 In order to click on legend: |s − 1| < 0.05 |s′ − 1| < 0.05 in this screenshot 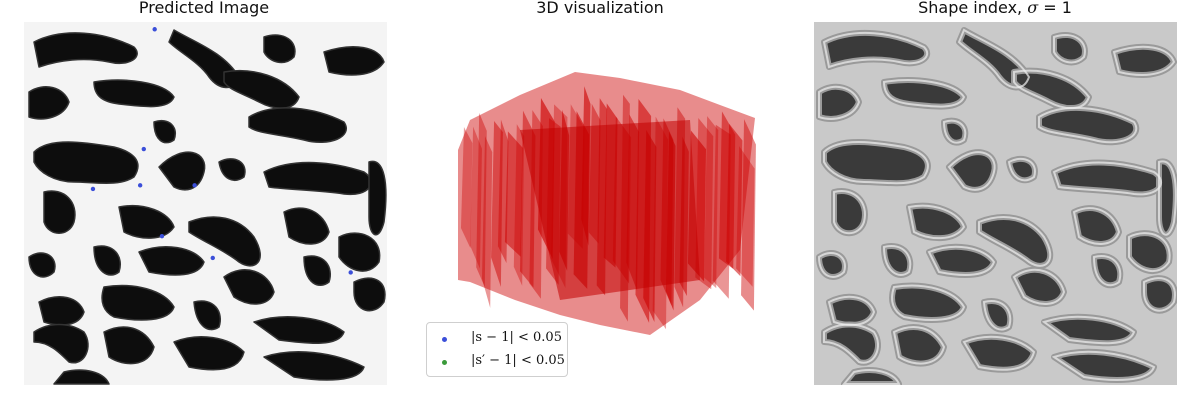, I will do `click(497, 349)`.